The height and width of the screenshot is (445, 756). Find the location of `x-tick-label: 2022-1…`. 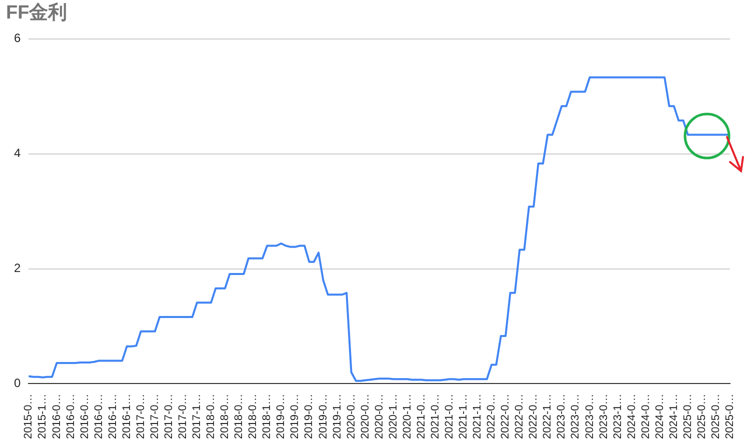

x-tick-label: 2022-1… is located at coordinates (548, 417).